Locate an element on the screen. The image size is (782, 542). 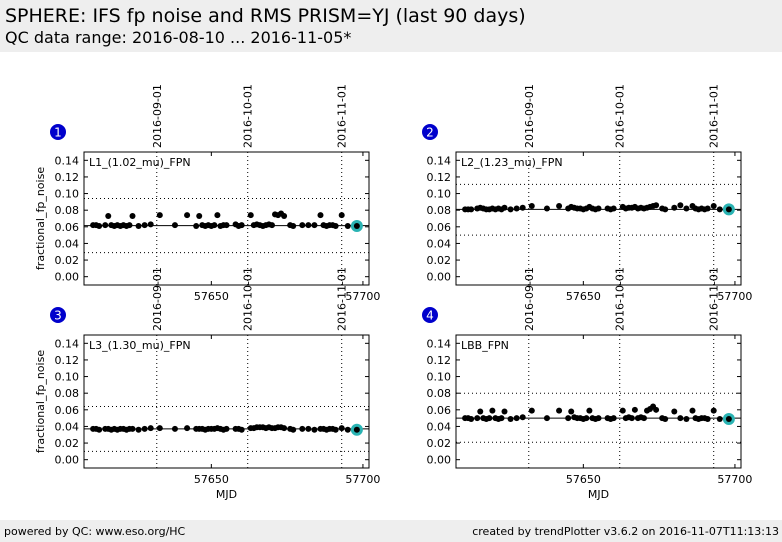
plot-2-date-label-0: 2016-09-01 is located at coordinates (529, 116).